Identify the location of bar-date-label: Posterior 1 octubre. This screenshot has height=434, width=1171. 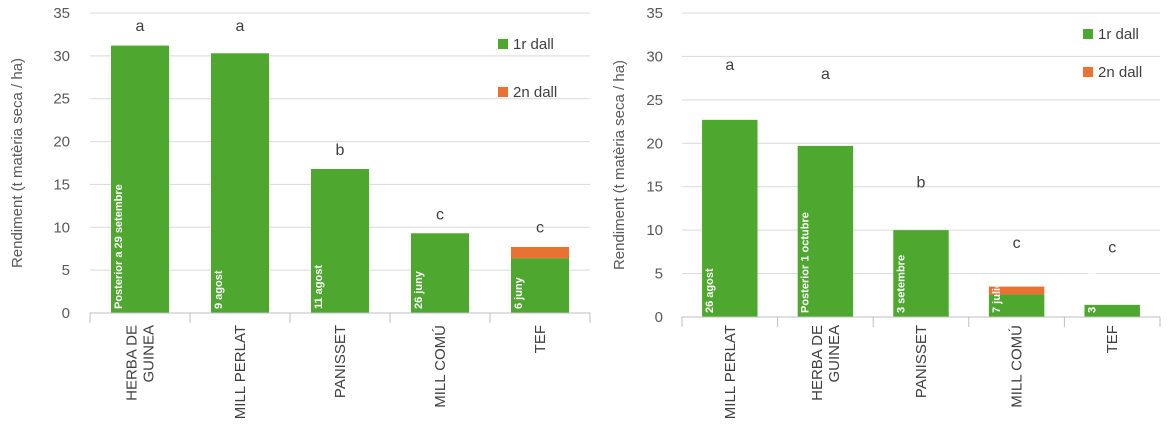
(806, 262).